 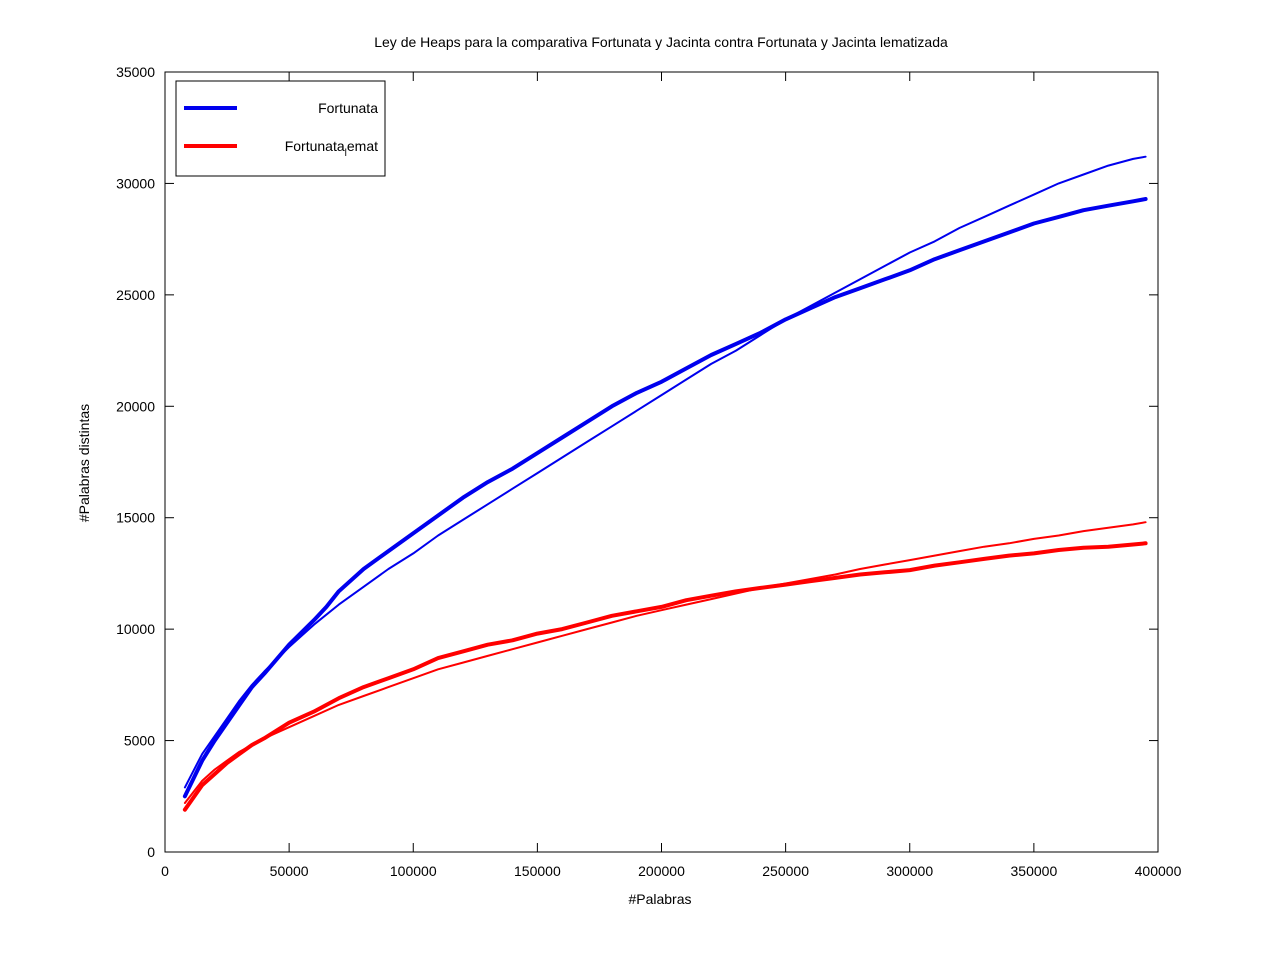 I want to click on y-tick-label: 0, so click(x=151, y=852).